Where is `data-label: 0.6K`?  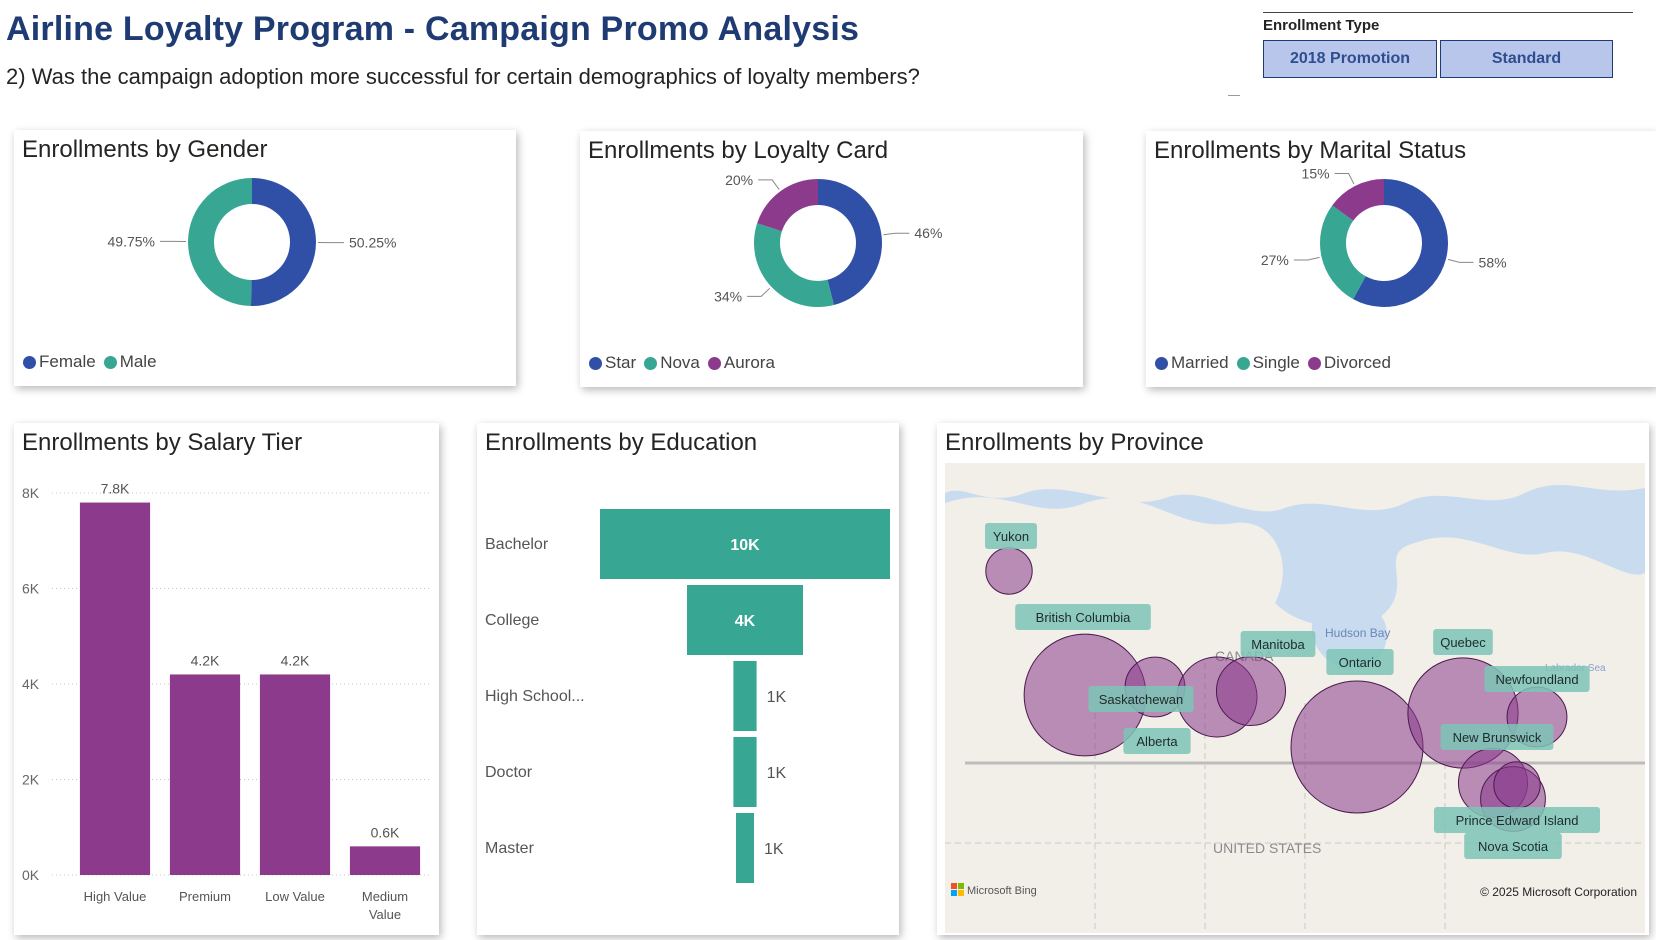
data-label: 0.6K is located at coordinates (385, 832).